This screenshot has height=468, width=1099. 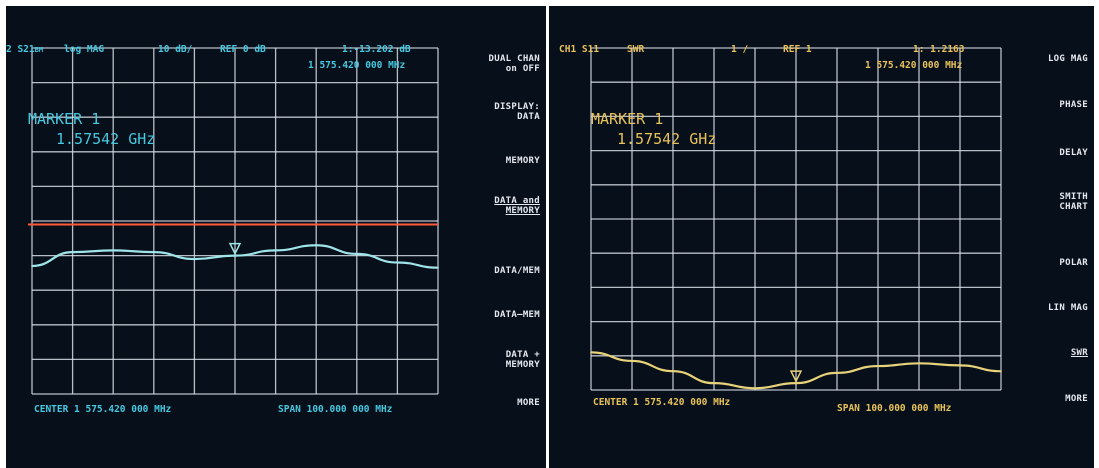 I want to click on softkey-swr: SWR, so click(x=1079, y=353).